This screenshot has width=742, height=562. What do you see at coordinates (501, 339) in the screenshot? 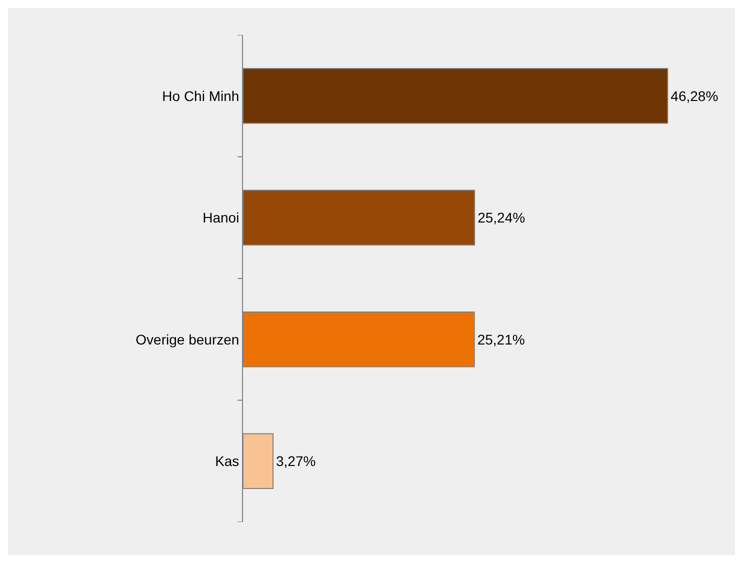
I see `data-label: 25,21%` at bounding box center [501, 339].